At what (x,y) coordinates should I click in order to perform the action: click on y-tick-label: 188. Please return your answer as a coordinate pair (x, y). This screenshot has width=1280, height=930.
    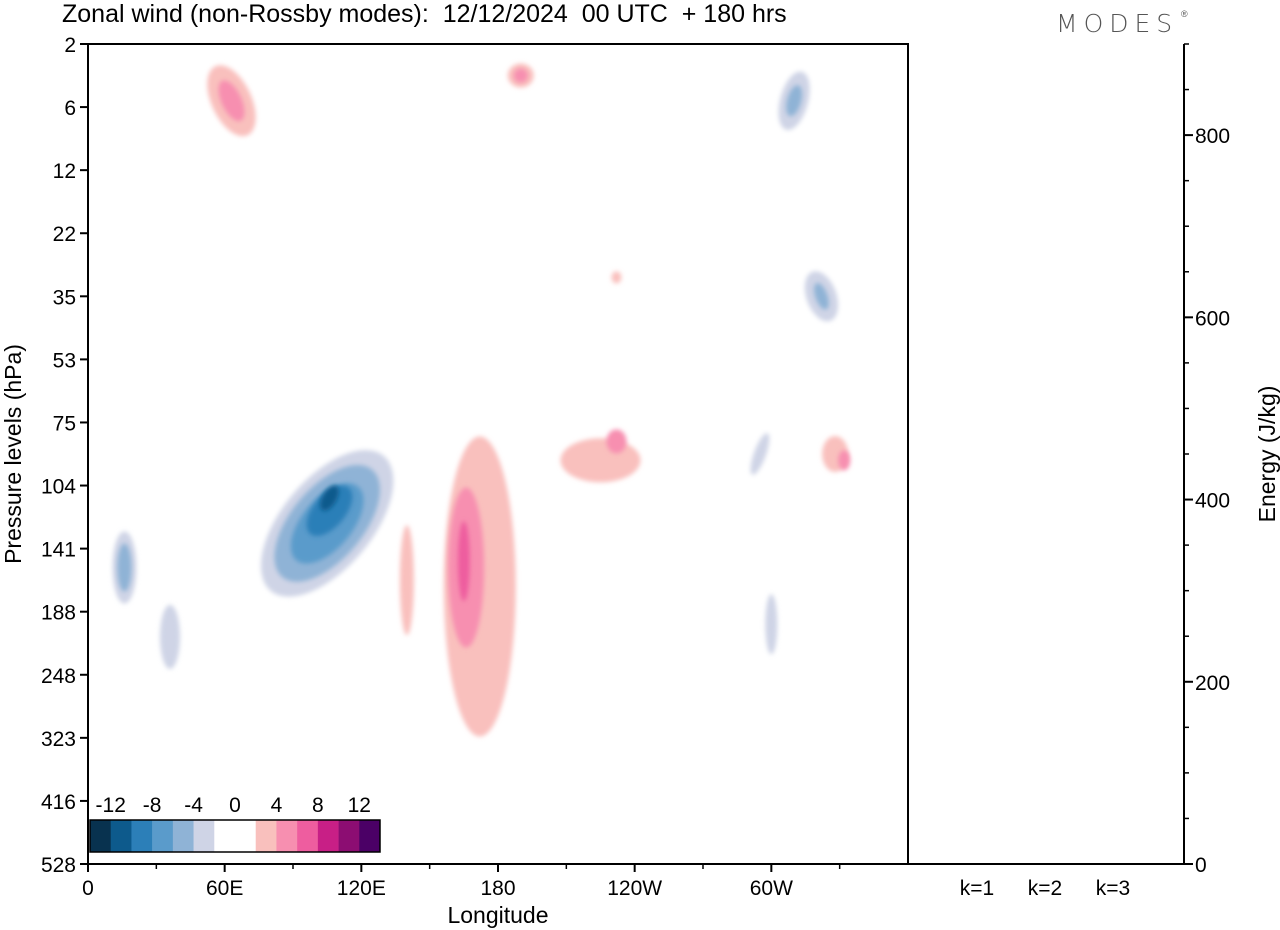
    Looking at the image, I should click on (58, 613).